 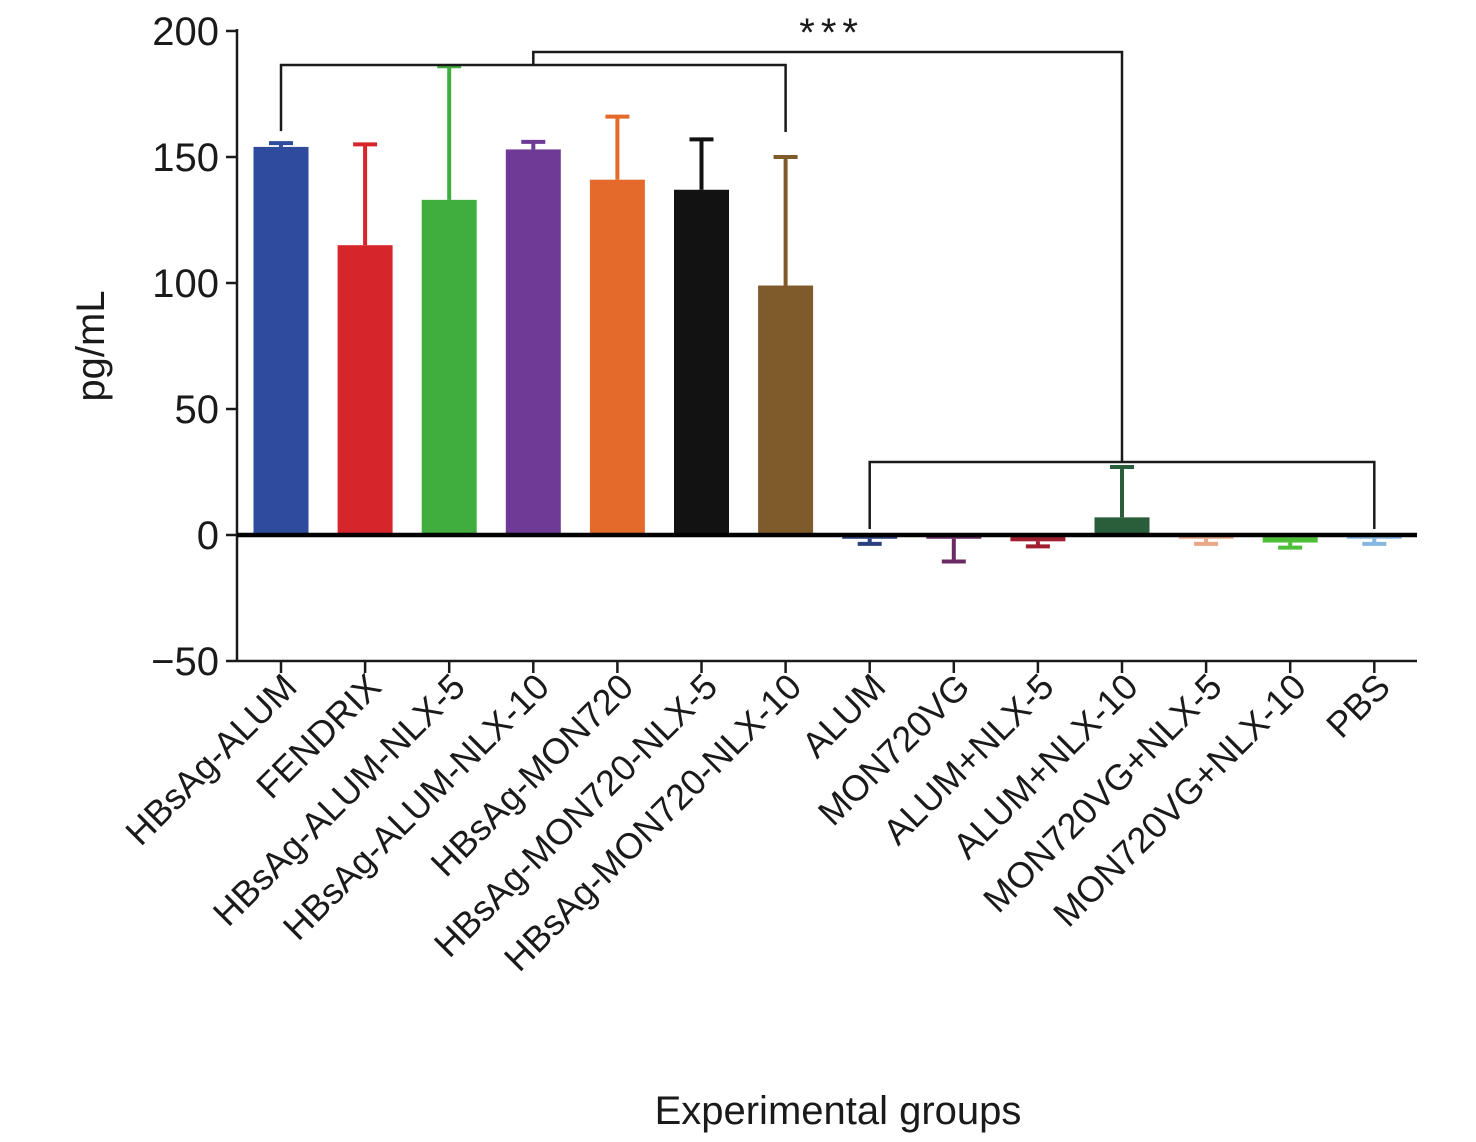 I want to click on y-axis-title: pg/mL, so click(x=91, y=345).